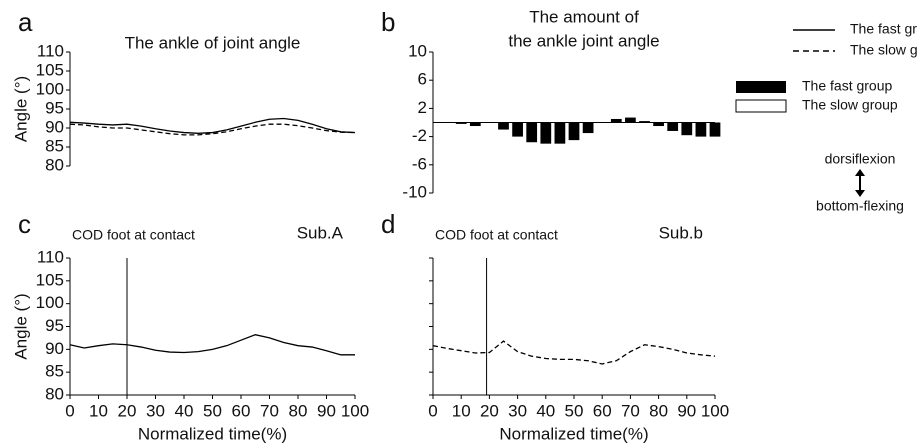 The width and height of the screenshot is (917, 446). What do you see at coordinates (213, 42) in the screenshot?
I see `chart-title: The ankle of joint angle` at bounding box center [213, 42].